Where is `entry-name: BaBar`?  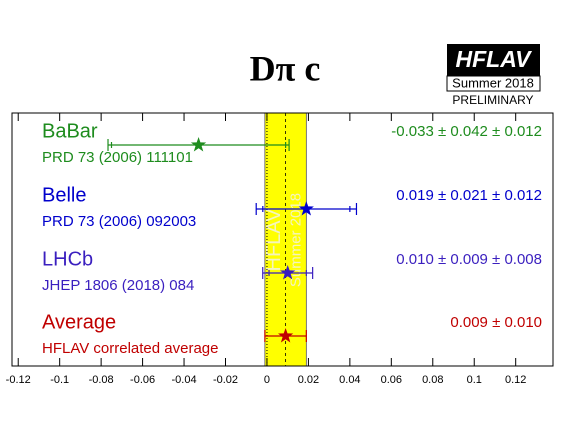
entry-name: BaBar is located at coordinates (70, 131).